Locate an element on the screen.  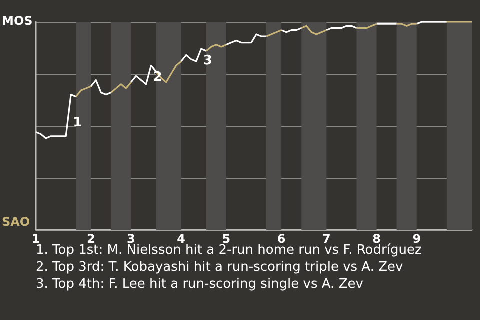
text: MOS is located at coordinates (17, 21).